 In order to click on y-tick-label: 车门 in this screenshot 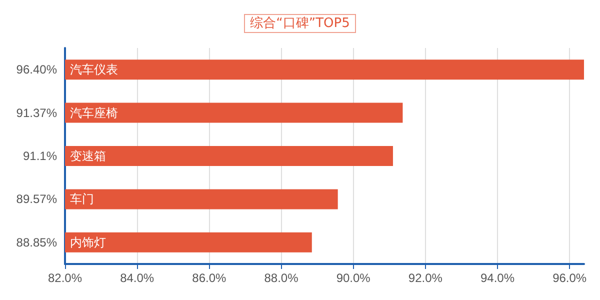, I will do `click(82, 199)`.